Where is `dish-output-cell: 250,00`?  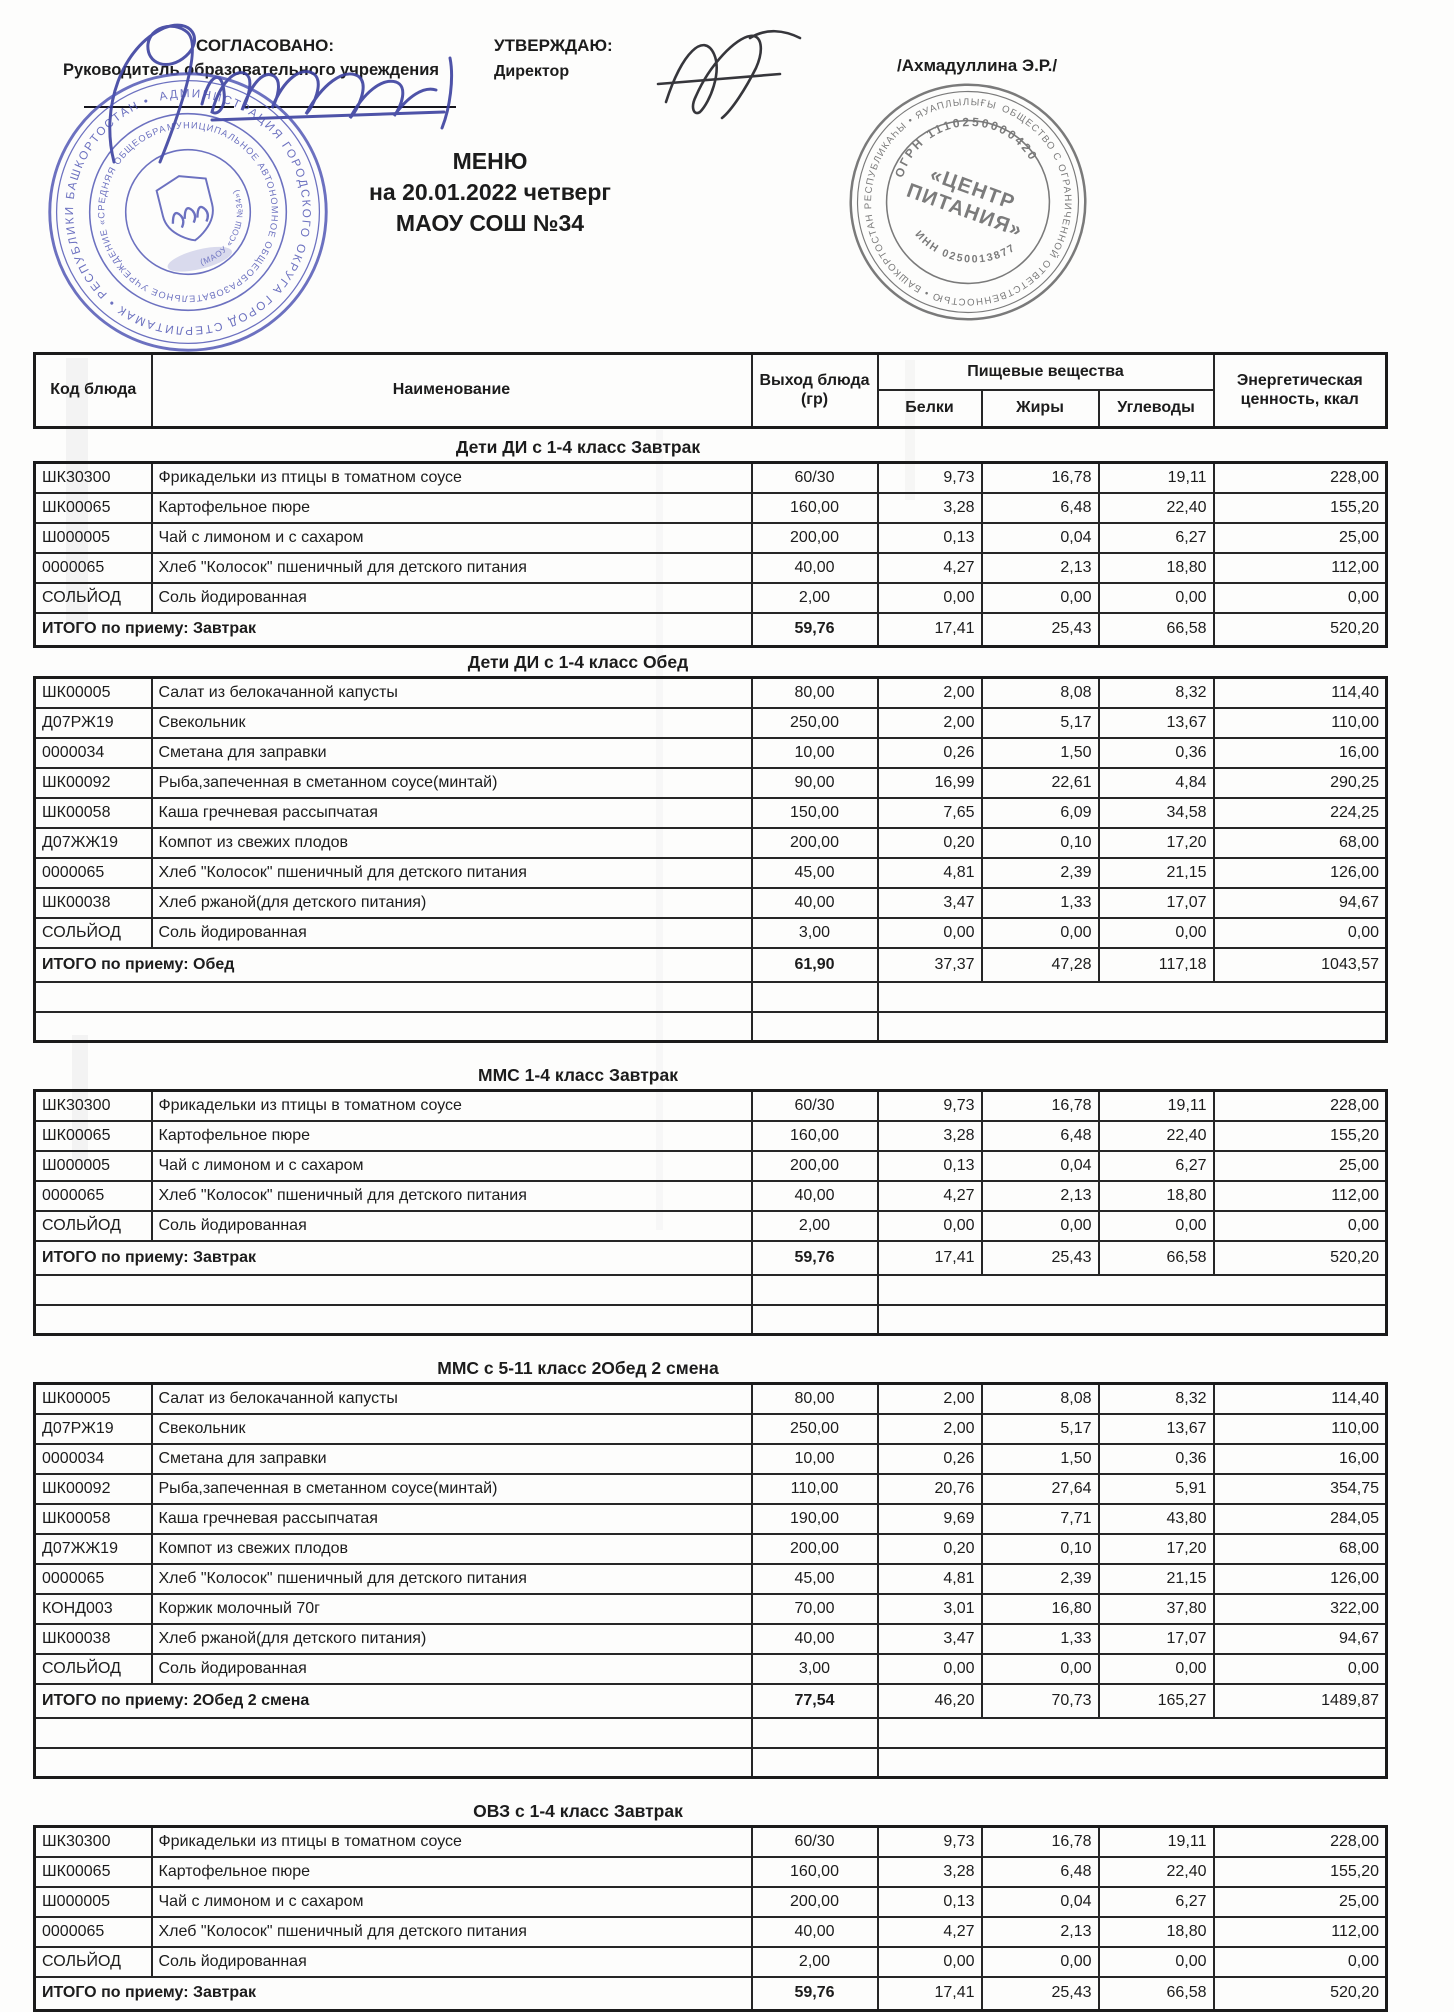 dish-output-cell: 250,00 is located at coordinates (814, 1428).